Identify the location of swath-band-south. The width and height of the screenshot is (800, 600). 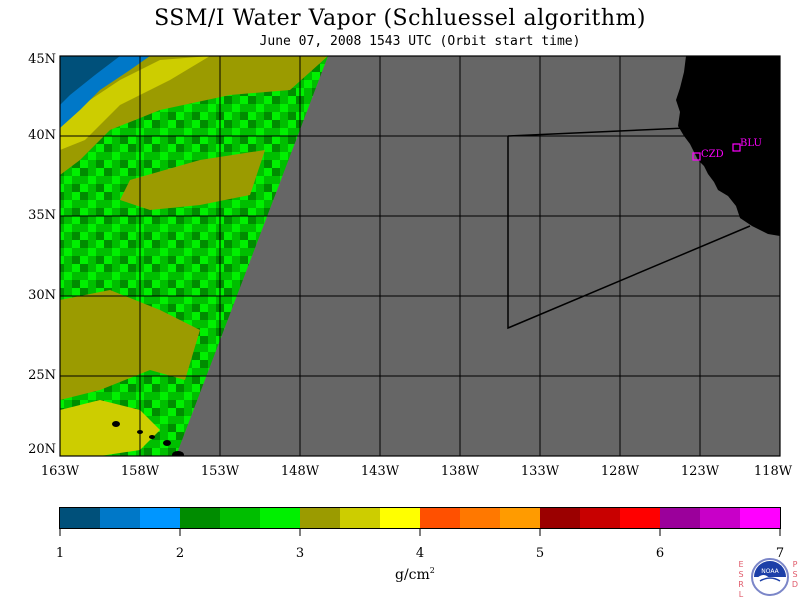
(130, 345).